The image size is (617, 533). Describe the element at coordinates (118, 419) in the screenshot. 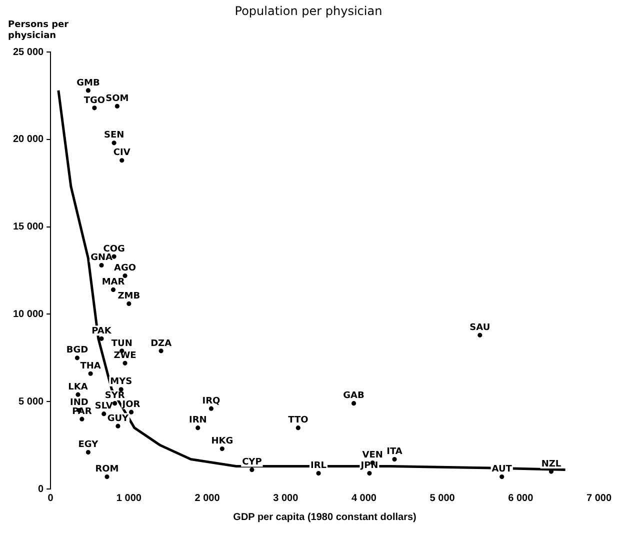

I see `data-label: GUY` at that location.